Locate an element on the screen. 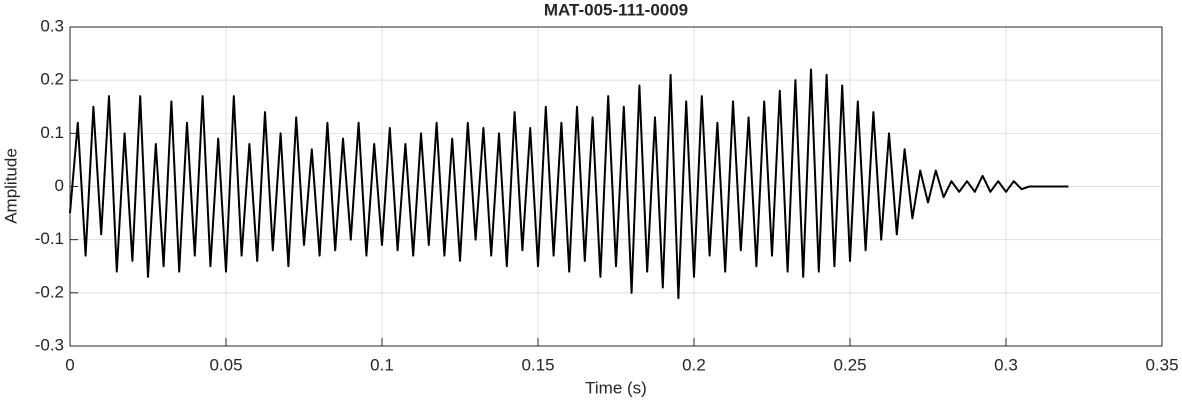 This screenshot has height=404, width=1182. x-tick-label: 0.05 is located at coordinates (225, 364).